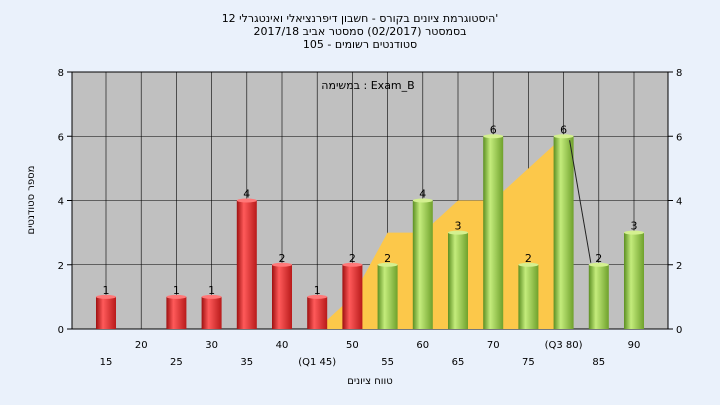 This screenshot has width=720, height=405. Describe the element at coordinates (580, 201) in the screenshot. I see `whisker-line` at that location.